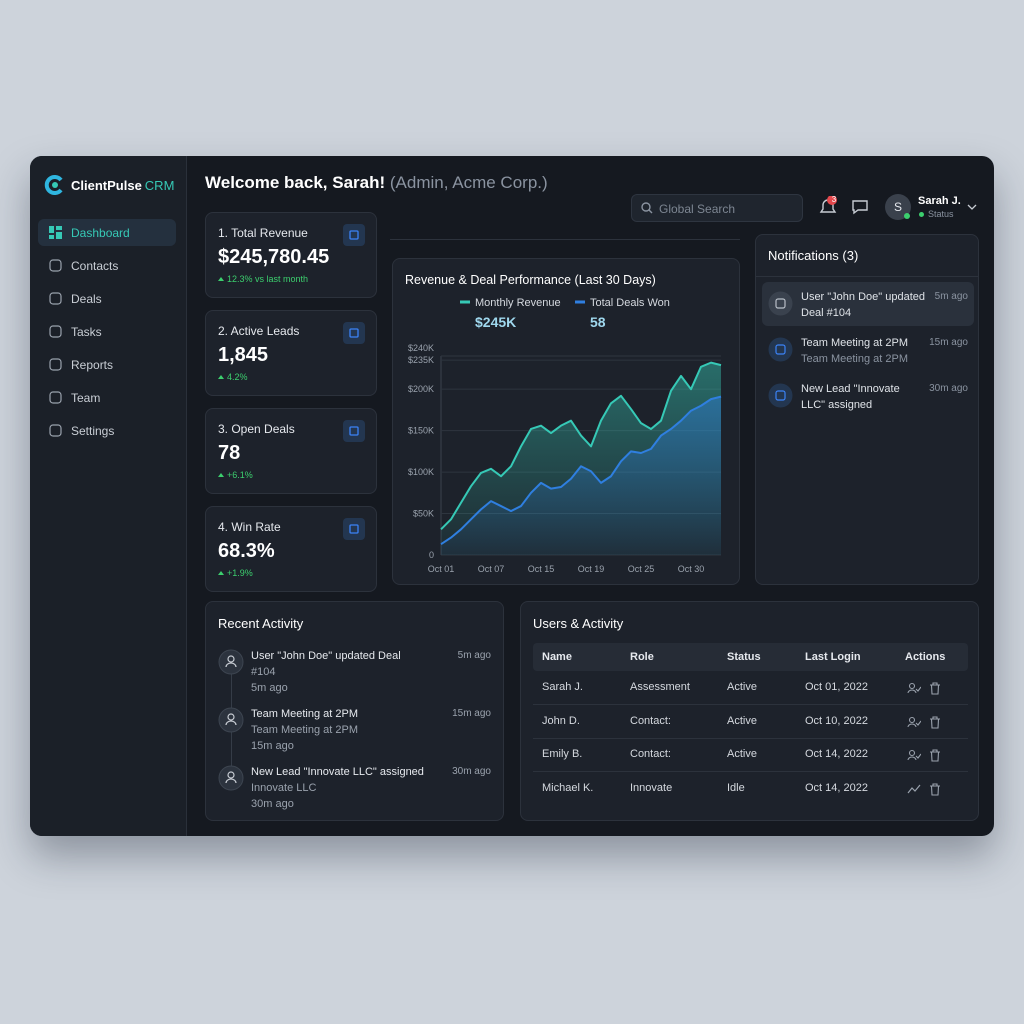 The image size is (1024, 1024). I want to click on activity-time: 15m ago, so click(471, 713).